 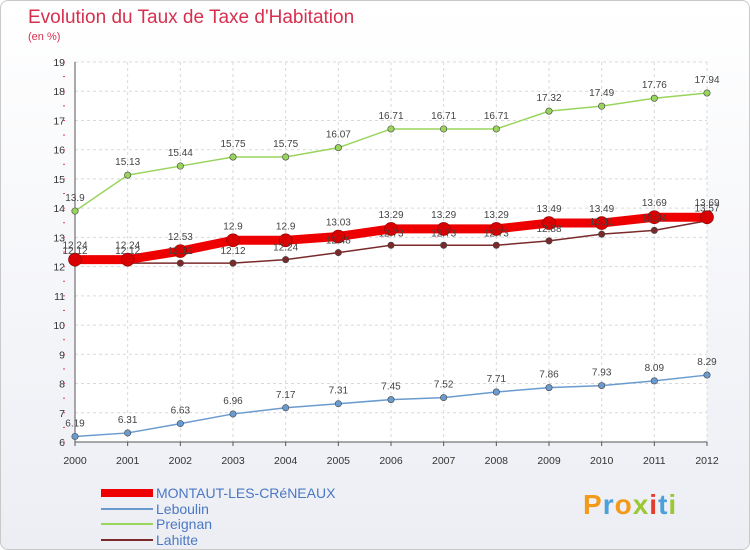 I want to click on data-label: 13.57, so click(x=706, y=209).